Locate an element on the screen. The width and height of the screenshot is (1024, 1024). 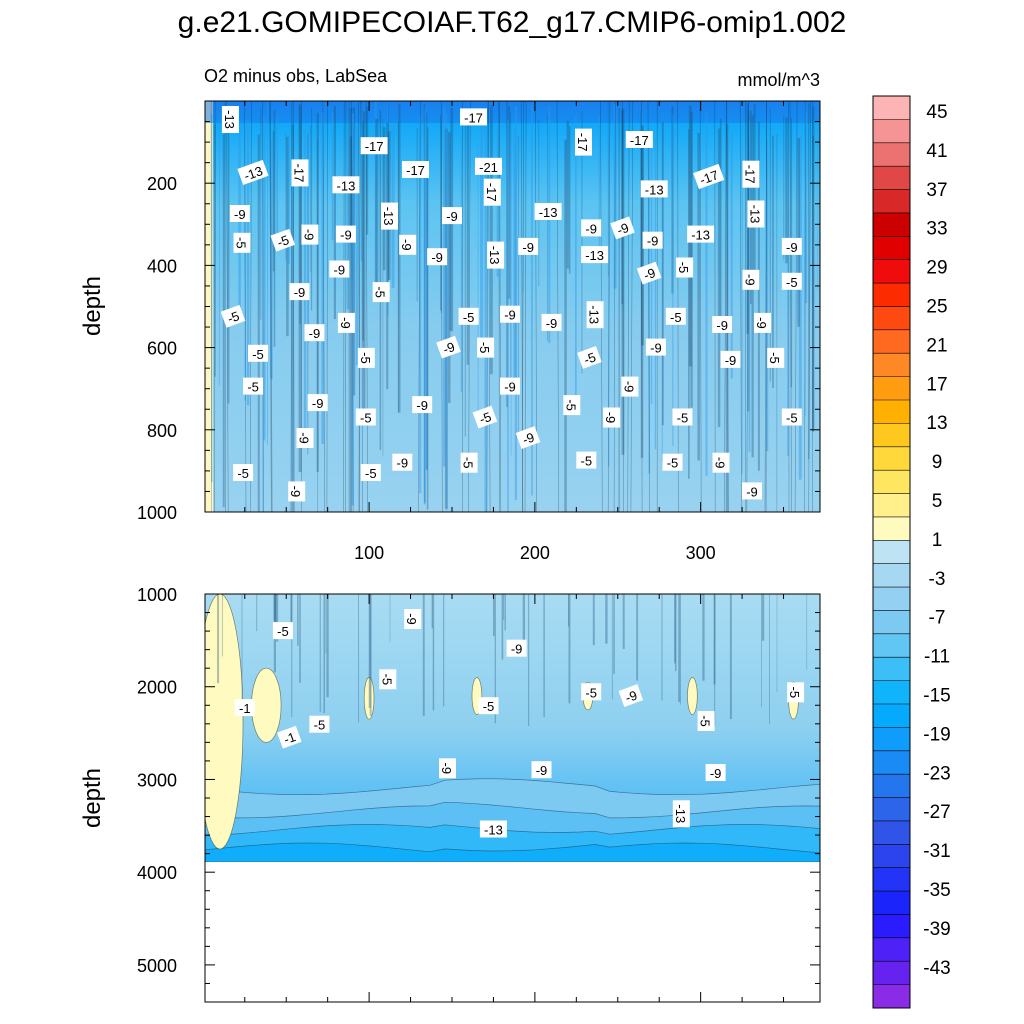
colorbar-label: 5 is located at coordinates (937, 501).